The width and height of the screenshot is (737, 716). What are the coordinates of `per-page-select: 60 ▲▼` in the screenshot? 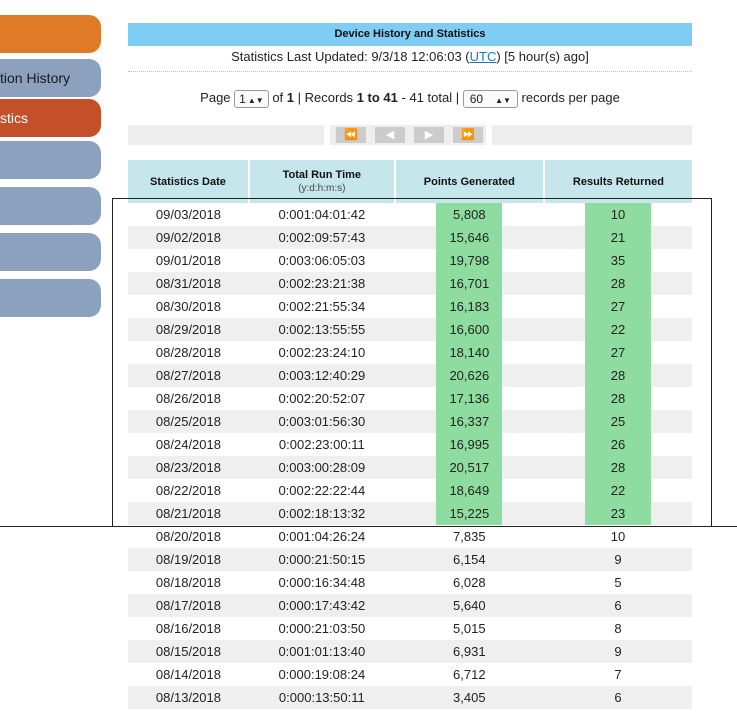 It's located at (490, 98).